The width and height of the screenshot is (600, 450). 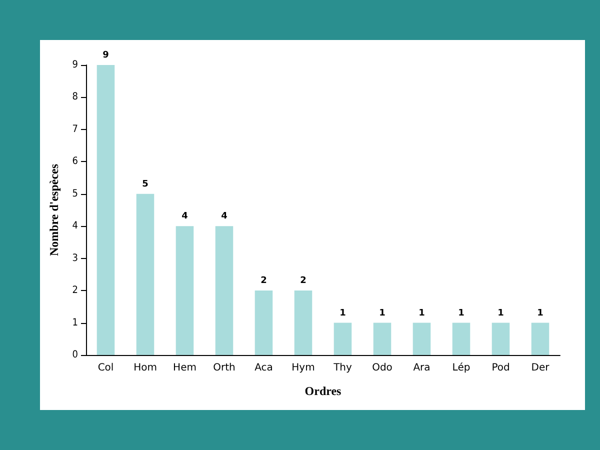 What do you see at coordinates (75, 226) in the screenshot?
I see `y-tick-label: 4` at bounding box center [75, 226].